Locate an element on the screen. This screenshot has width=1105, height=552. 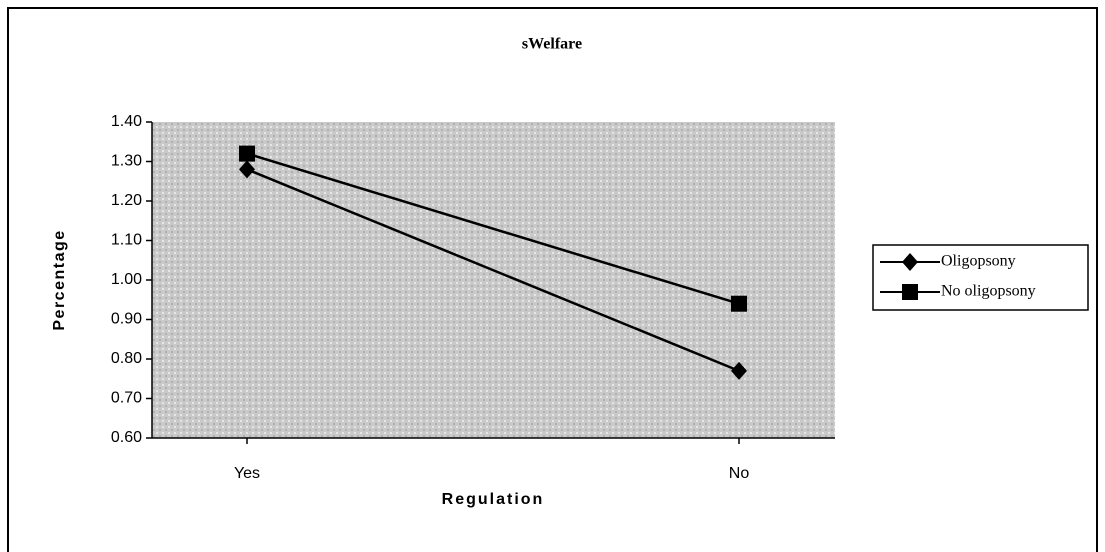
x-tick-label: No is located at coordinates (739, 473).